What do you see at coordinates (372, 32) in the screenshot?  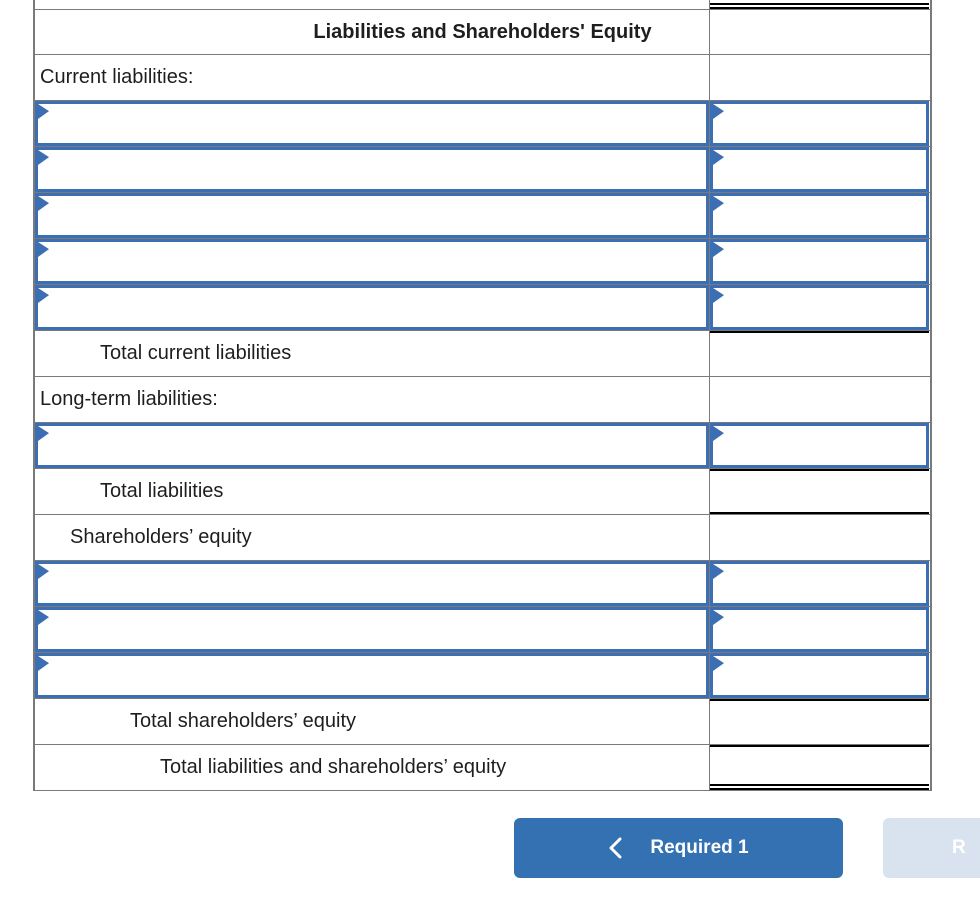 I see `header-left-cell` at bounding box center [372, 32].